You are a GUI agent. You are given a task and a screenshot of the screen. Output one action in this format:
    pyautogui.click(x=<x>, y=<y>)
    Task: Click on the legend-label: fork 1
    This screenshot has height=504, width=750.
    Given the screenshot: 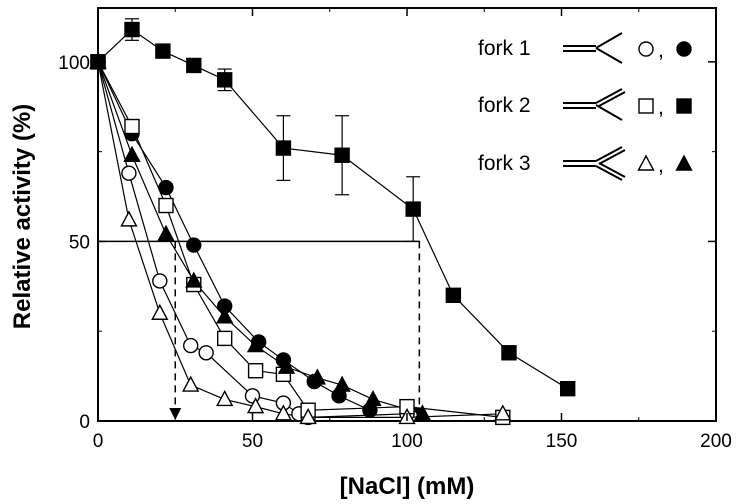 What is the action you would take?
    pyautogui.click(x=504, y=48)
    